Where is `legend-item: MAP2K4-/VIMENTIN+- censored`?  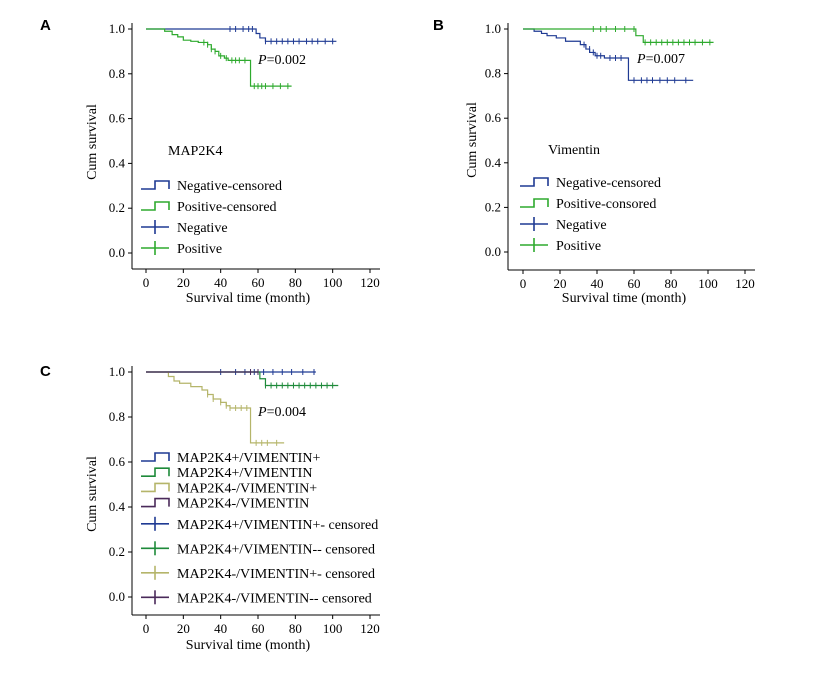 legend-item: MAP2K4-/VIMENTIN+- censored is located at coordinates (258, 573).